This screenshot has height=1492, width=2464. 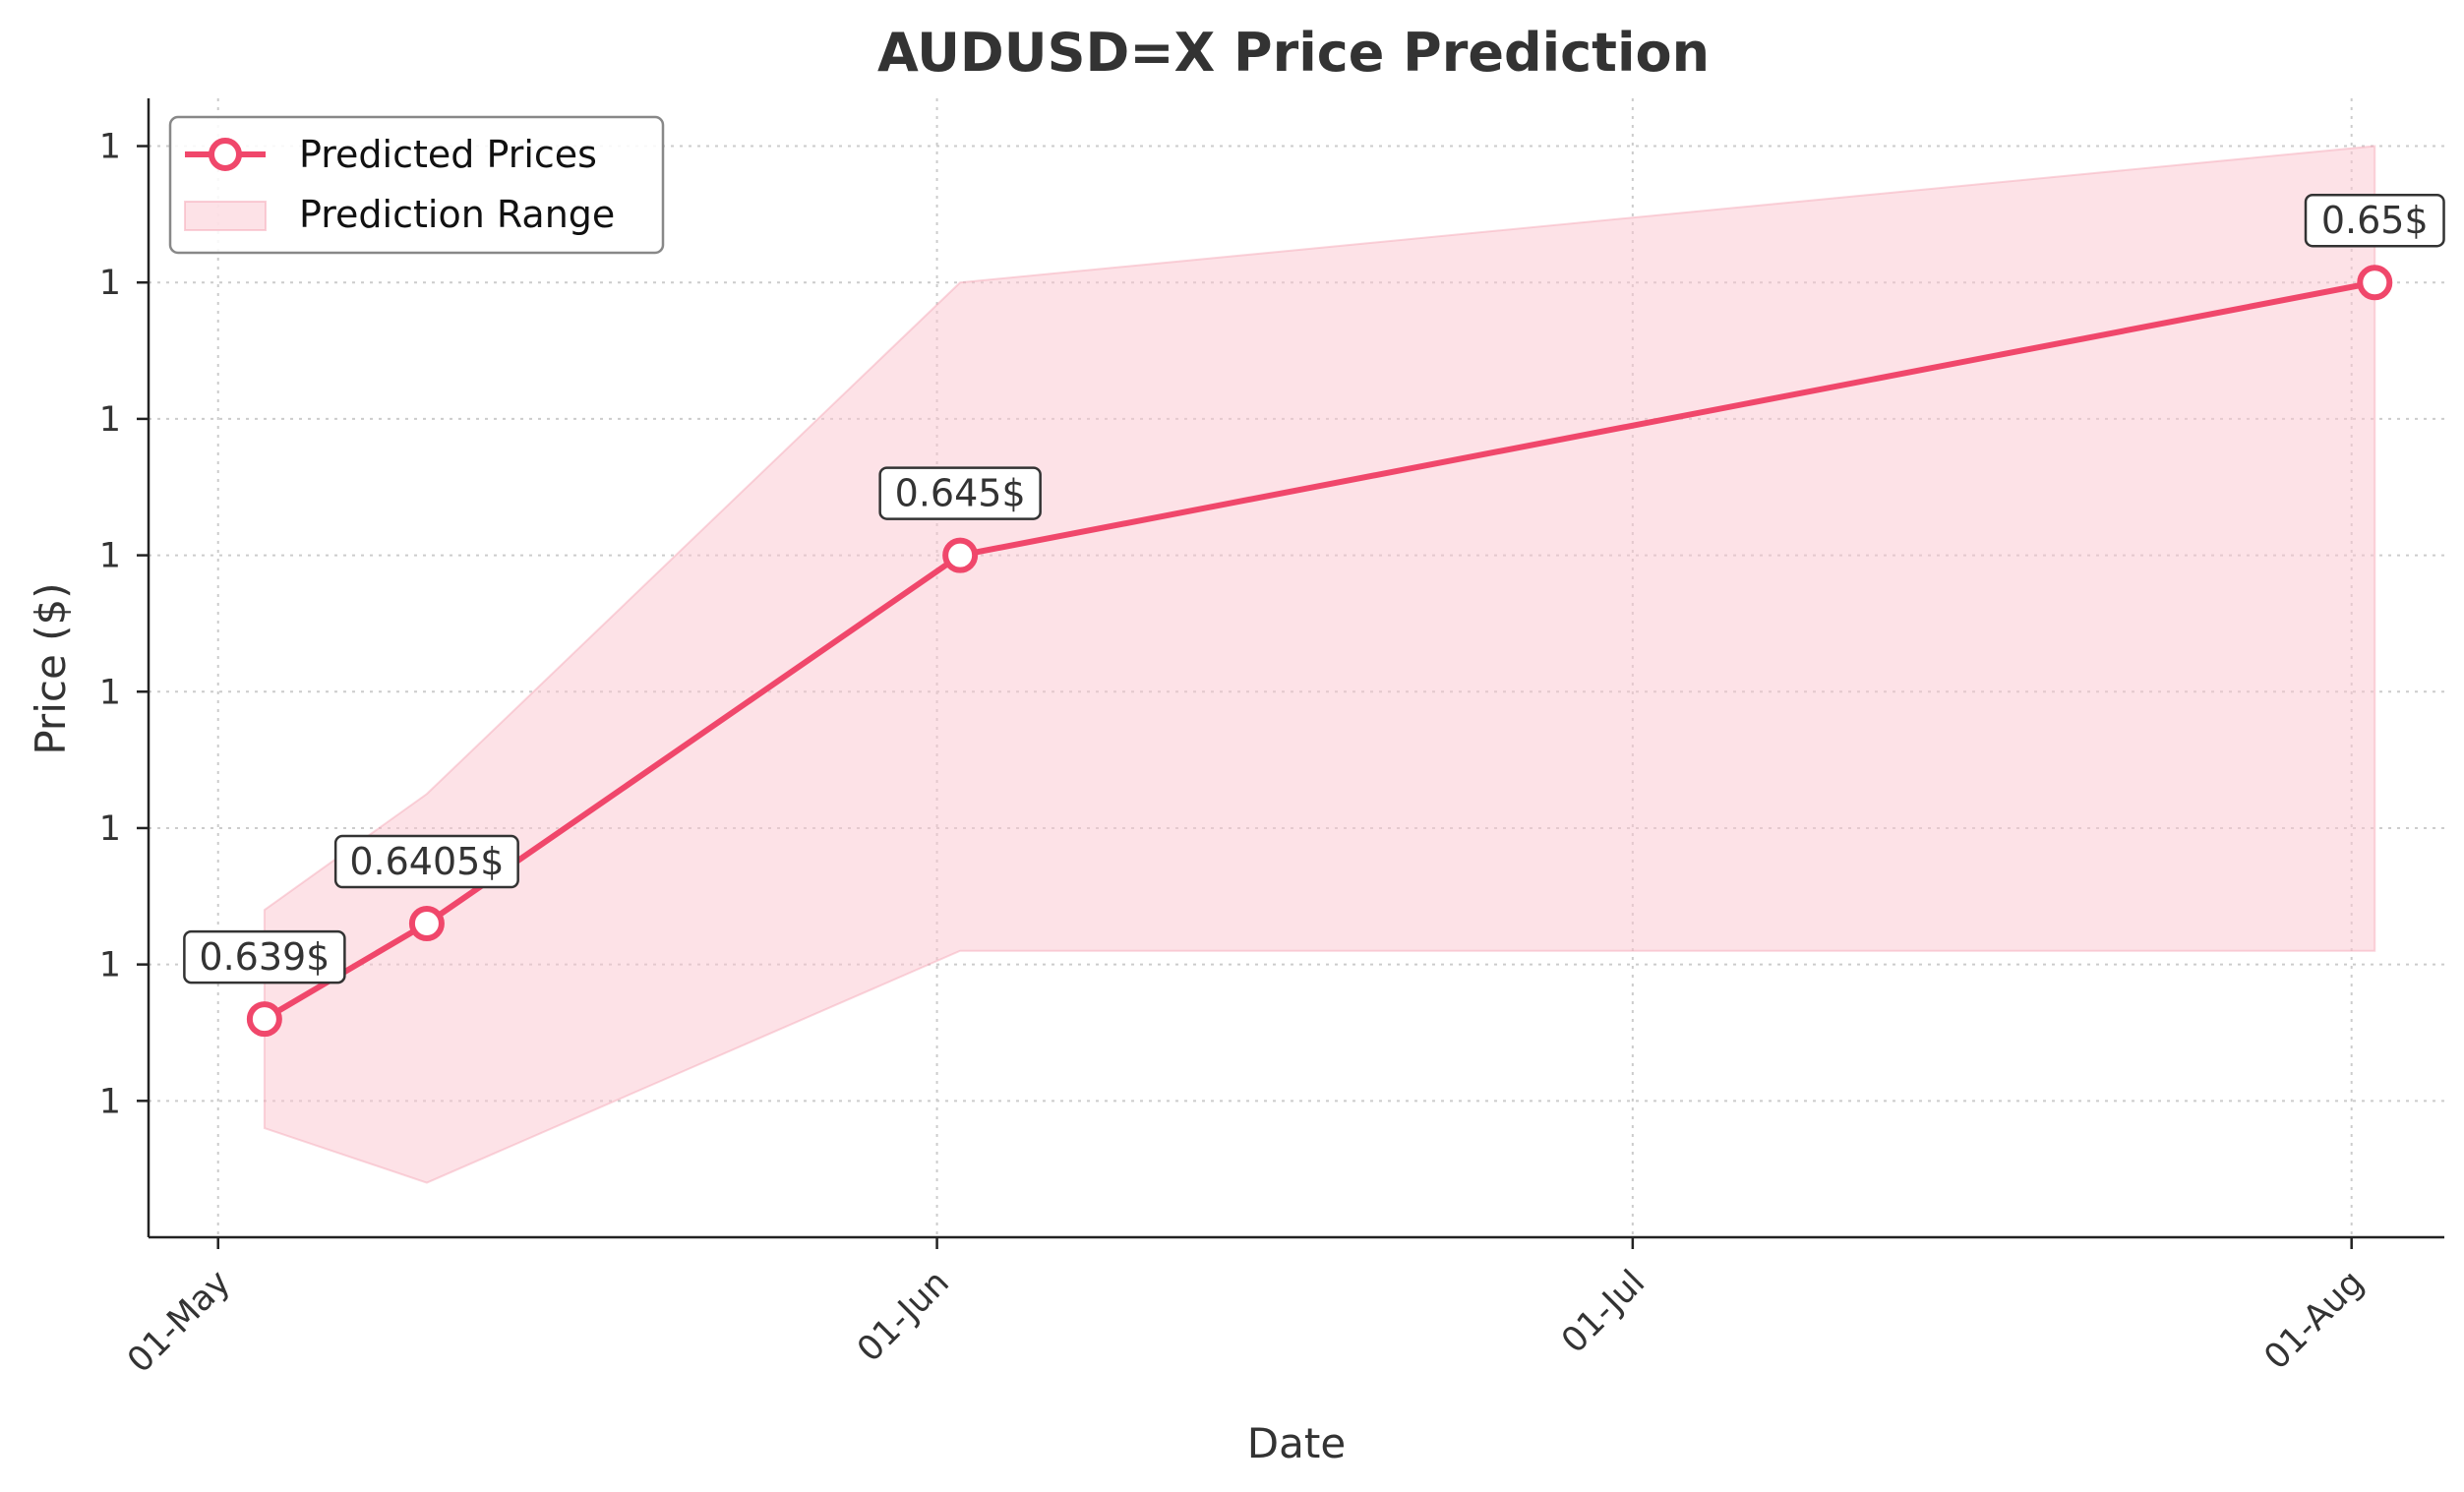 I want to click on legend-frame, so click(x=416, y=185).